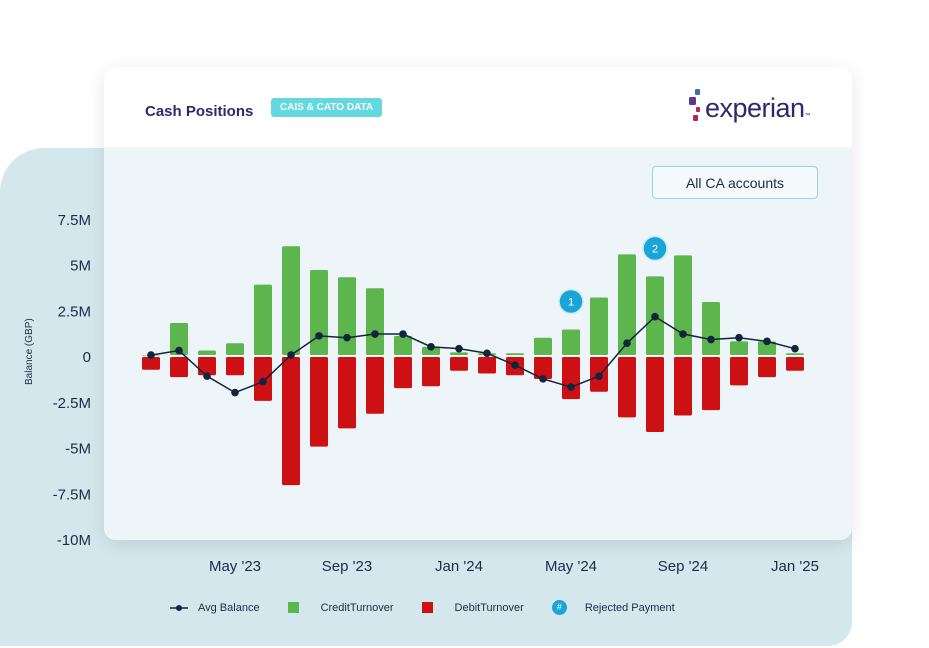 The image size is (929, 648). I want to click on legend-avg-balance: Avg Balance, so click(215, 608).